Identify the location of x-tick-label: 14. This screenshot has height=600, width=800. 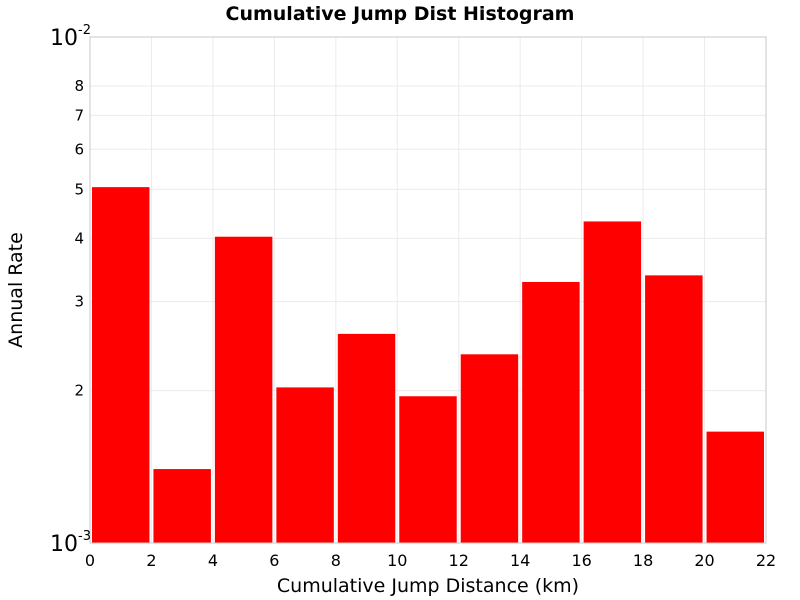
(520, 560).